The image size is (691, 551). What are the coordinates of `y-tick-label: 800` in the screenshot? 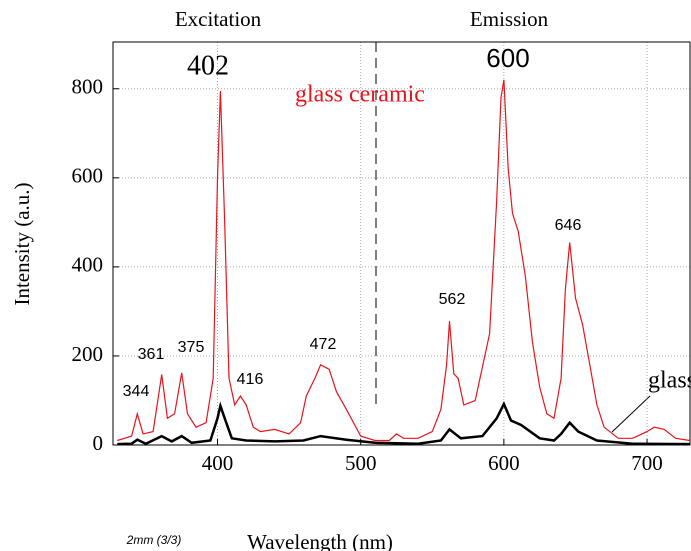 It's located at (88, 87).